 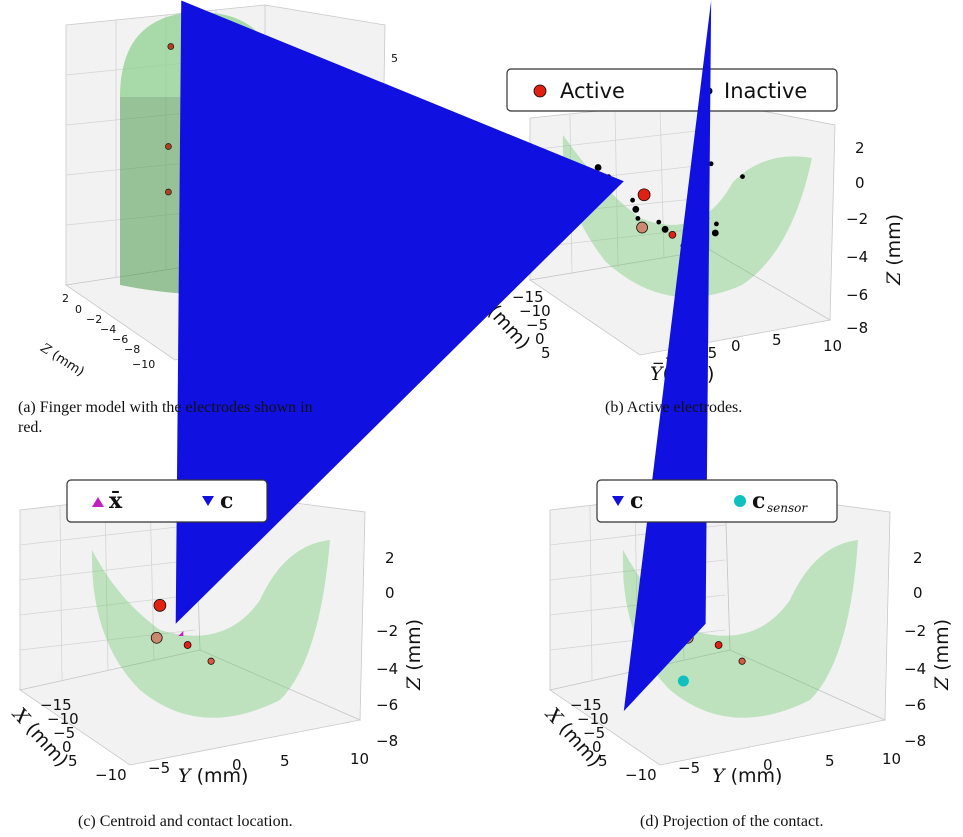 What do you see at coordinates (592, 91) in the screenshot?
I see `legend-active-label: Active` at bounding box center [592, 91].